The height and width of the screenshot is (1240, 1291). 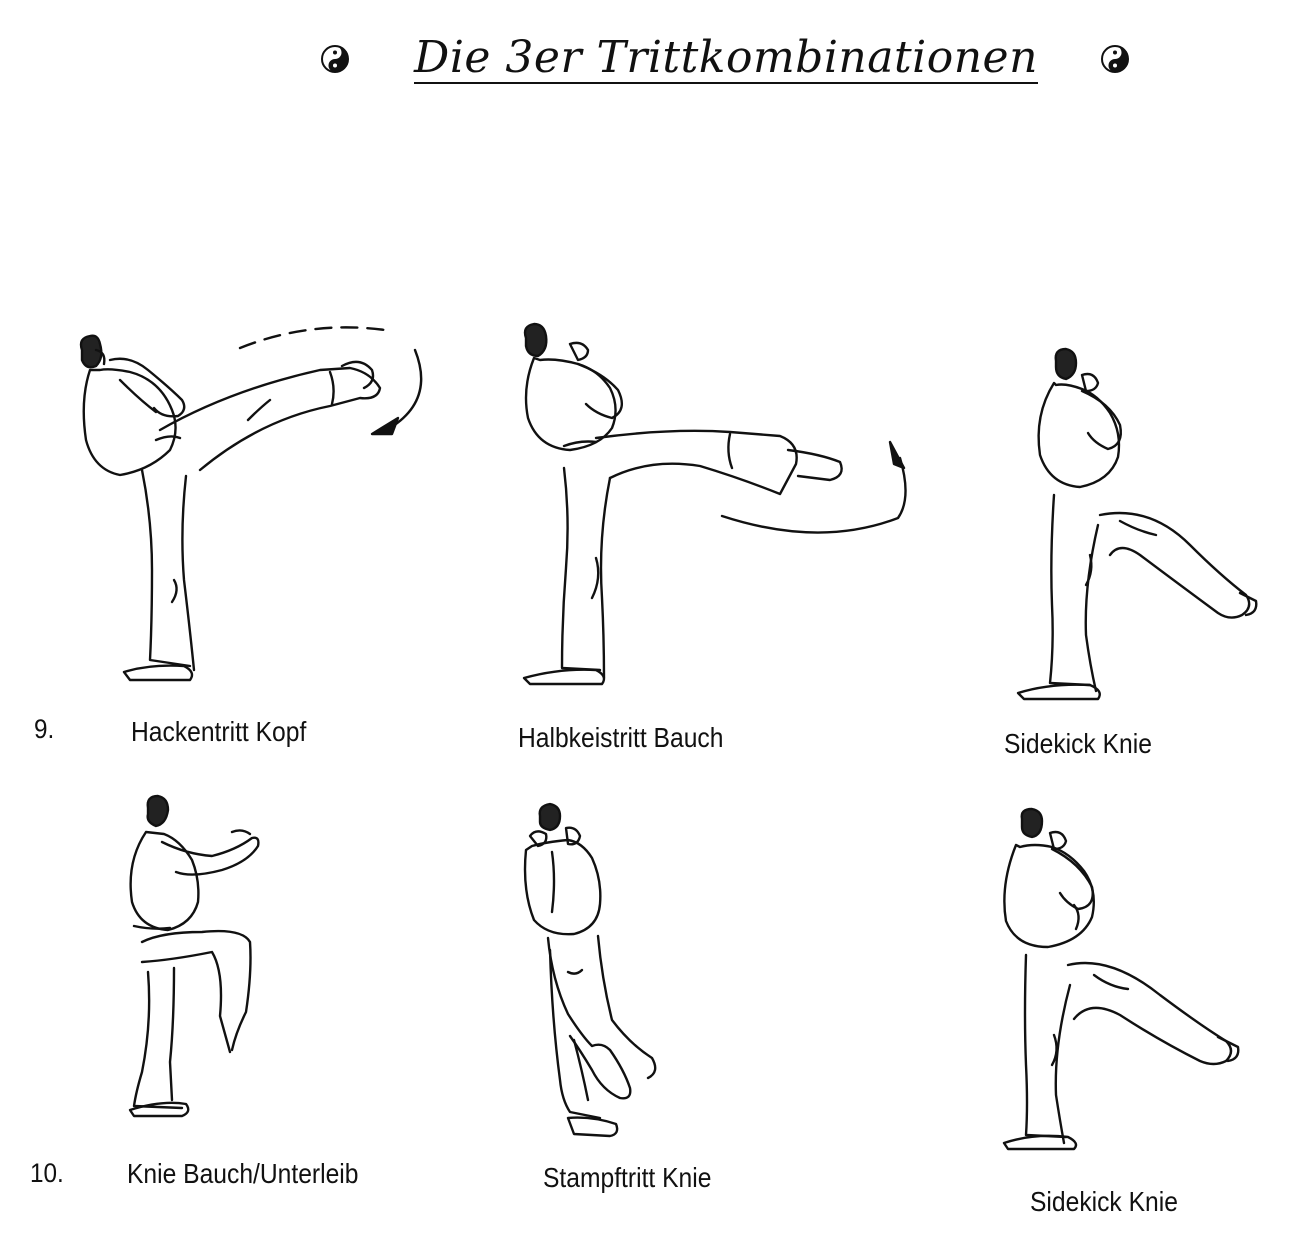 What do you see at coordinates (621, 737) in the screenshot?
I see `kick-label: Halbkeistritt Bauch` at bounding box center [621, 737].